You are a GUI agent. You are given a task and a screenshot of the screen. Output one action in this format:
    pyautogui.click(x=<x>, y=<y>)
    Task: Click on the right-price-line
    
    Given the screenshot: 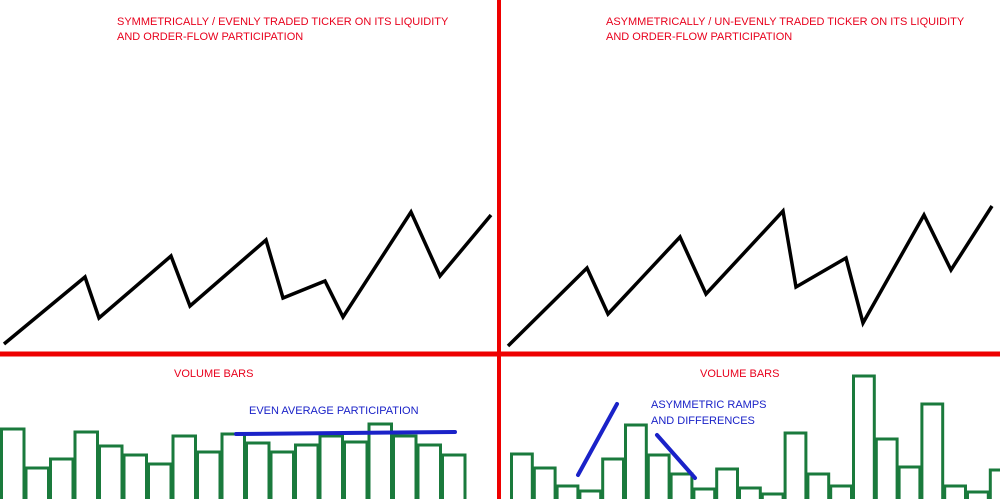 What is the action you would take?
    pyautogui.click(x=750, y=276)
    